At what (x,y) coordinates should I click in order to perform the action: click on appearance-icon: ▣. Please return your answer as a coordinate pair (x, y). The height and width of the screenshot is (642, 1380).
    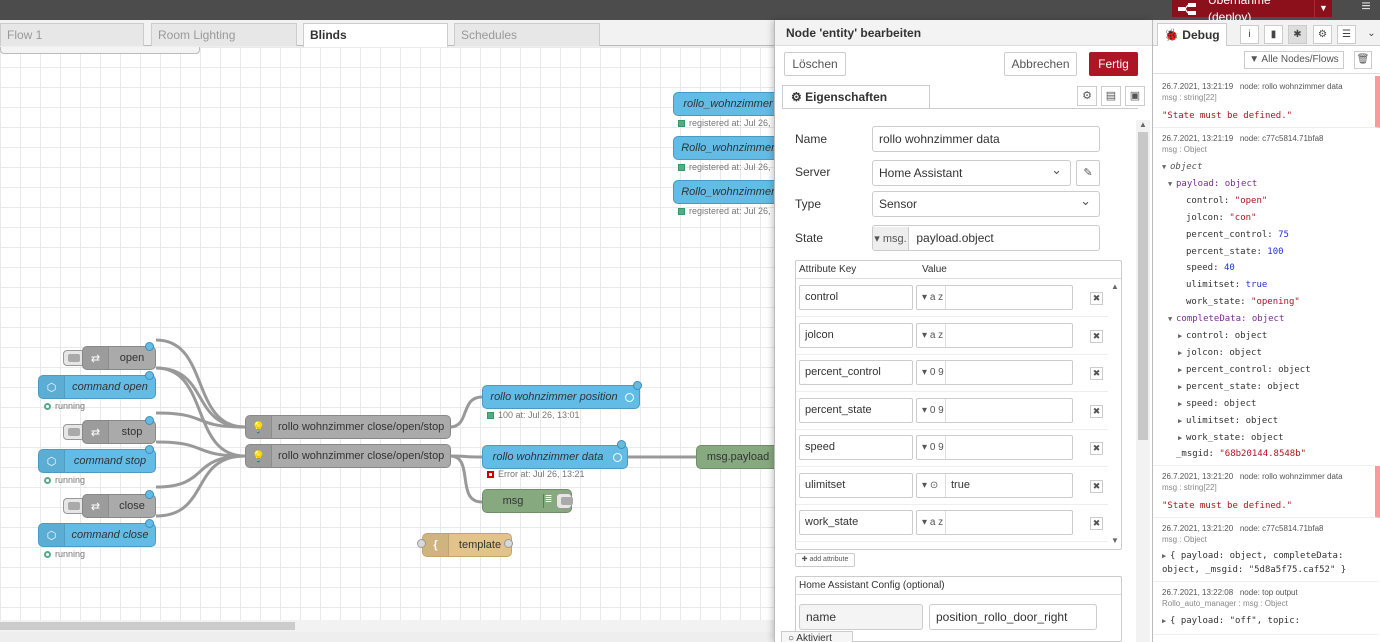
    Looking at the image, I should click on (1135, 96).